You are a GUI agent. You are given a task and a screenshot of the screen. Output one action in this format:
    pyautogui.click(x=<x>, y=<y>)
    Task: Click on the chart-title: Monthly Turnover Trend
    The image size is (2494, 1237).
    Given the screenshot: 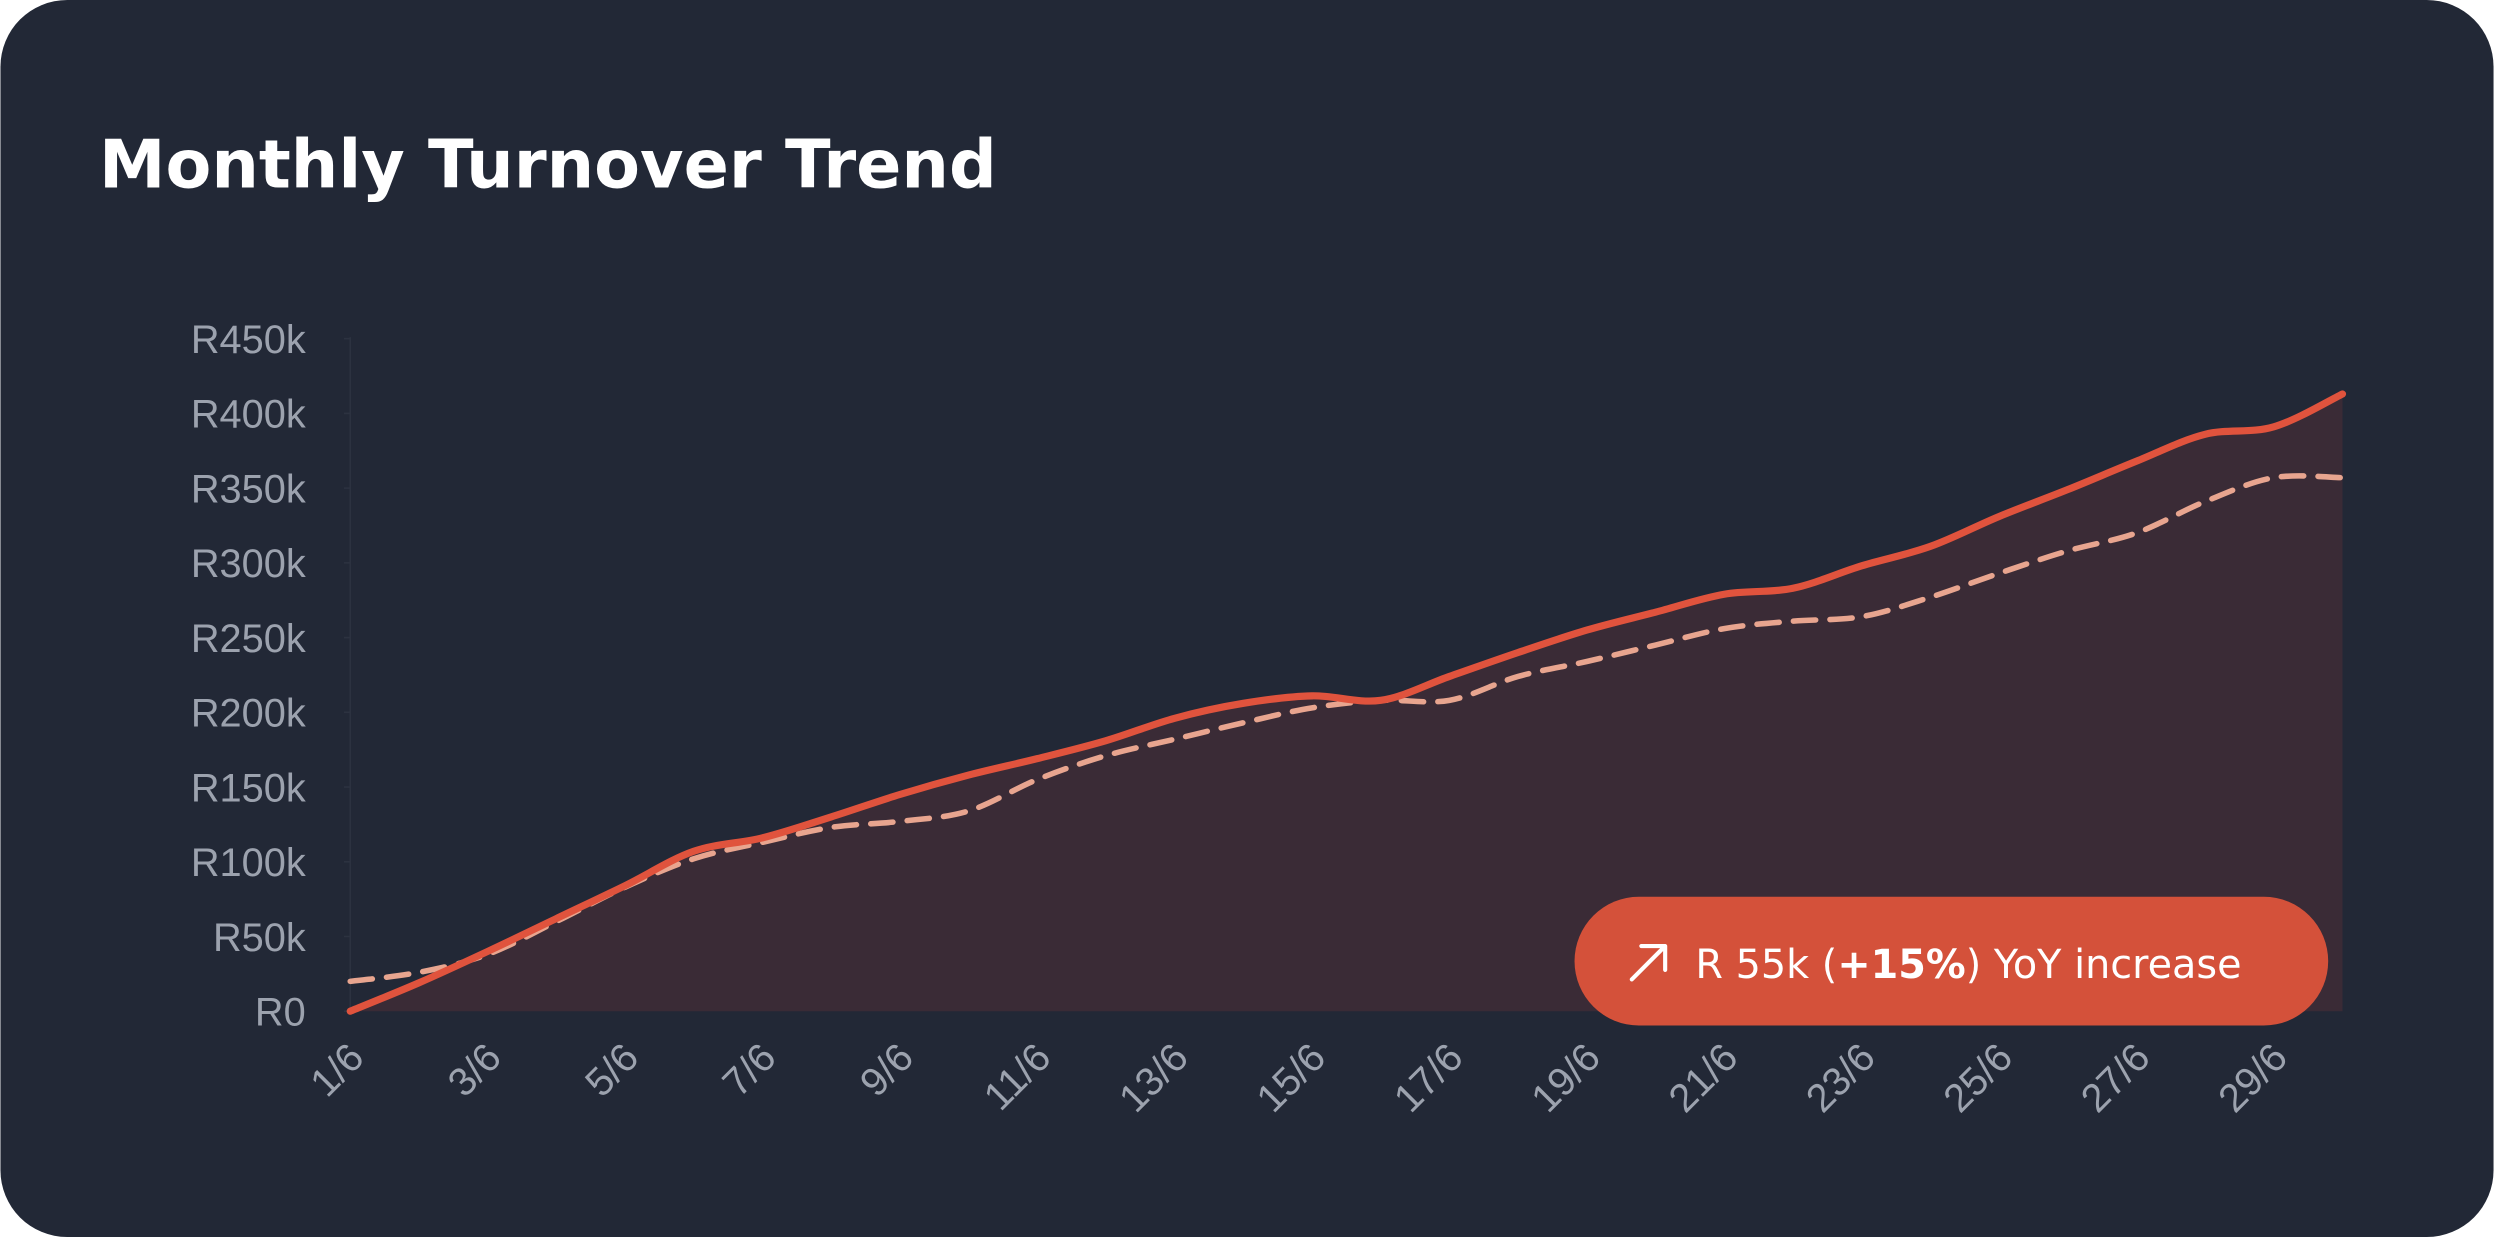 What is the action you would take?
    pyautogui.click(x=548, y=165)
    